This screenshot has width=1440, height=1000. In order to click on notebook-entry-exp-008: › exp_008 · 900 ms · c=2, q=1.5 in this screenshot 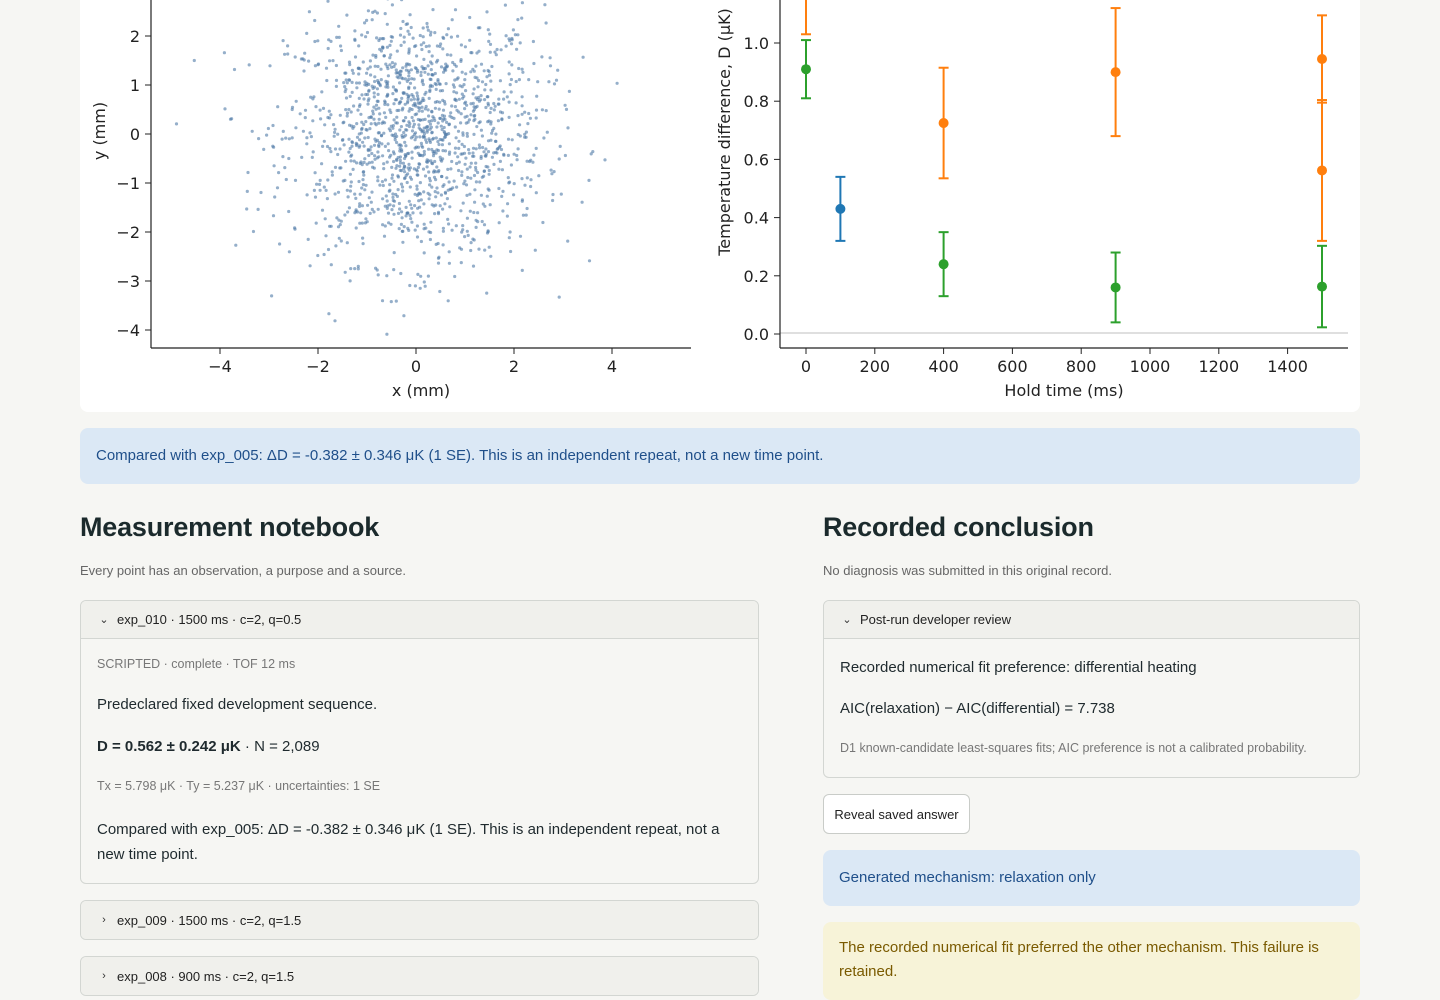, I will do `click(419, 976)`.